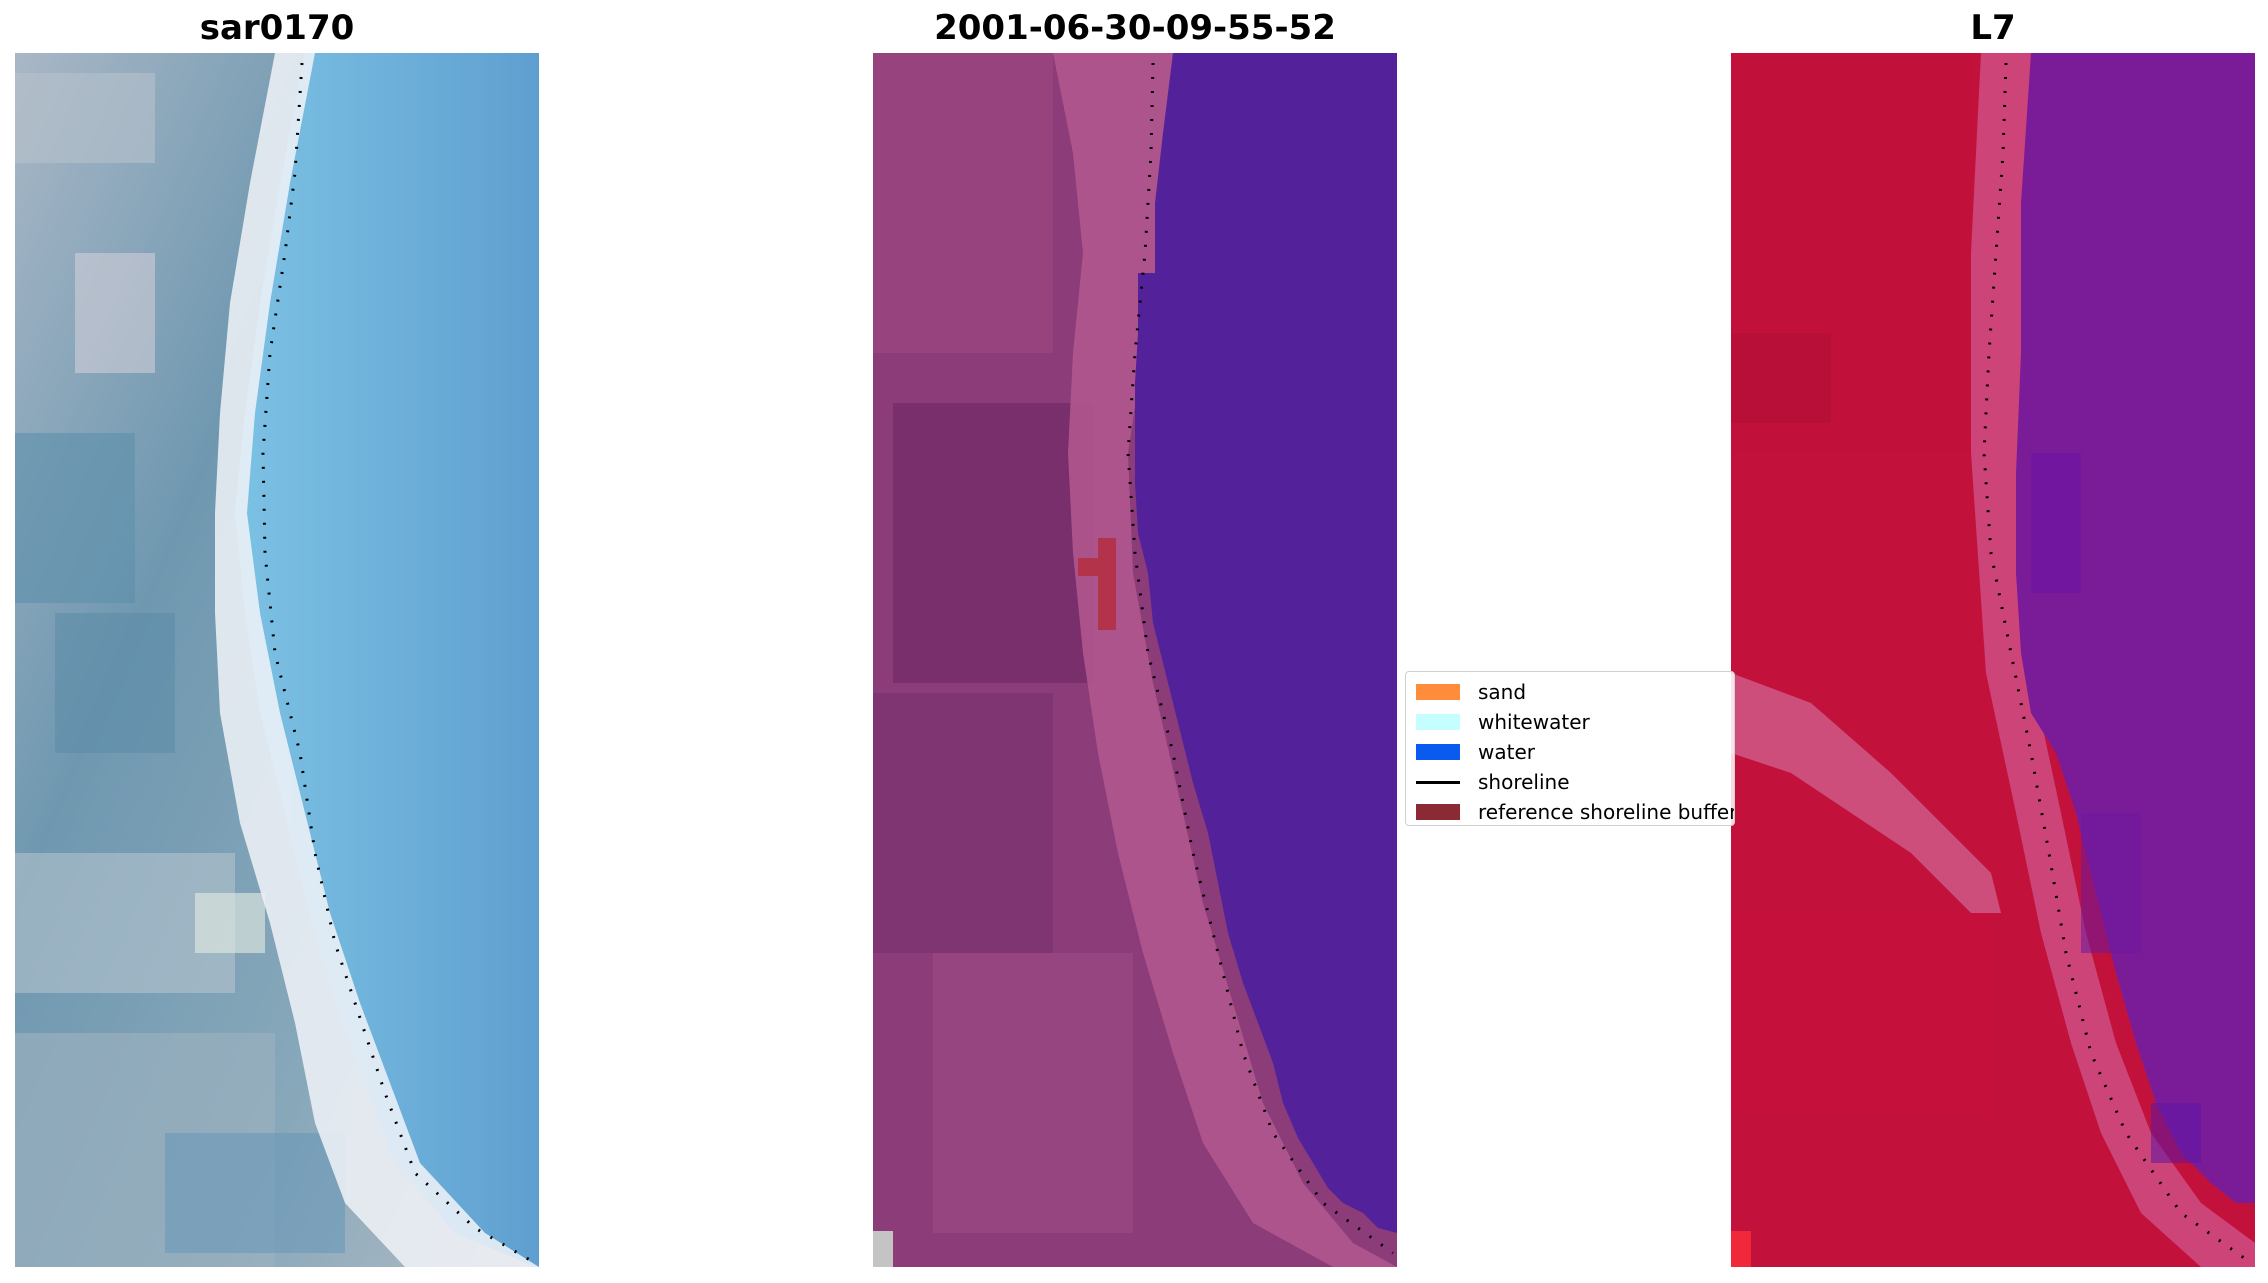 The width and height of the screenshot is (2268, 1283). What do you see at coordinates (1471, 692) in the screenshot?
I see `legend-item-sand: sand` at bounding box center [1471, 692].